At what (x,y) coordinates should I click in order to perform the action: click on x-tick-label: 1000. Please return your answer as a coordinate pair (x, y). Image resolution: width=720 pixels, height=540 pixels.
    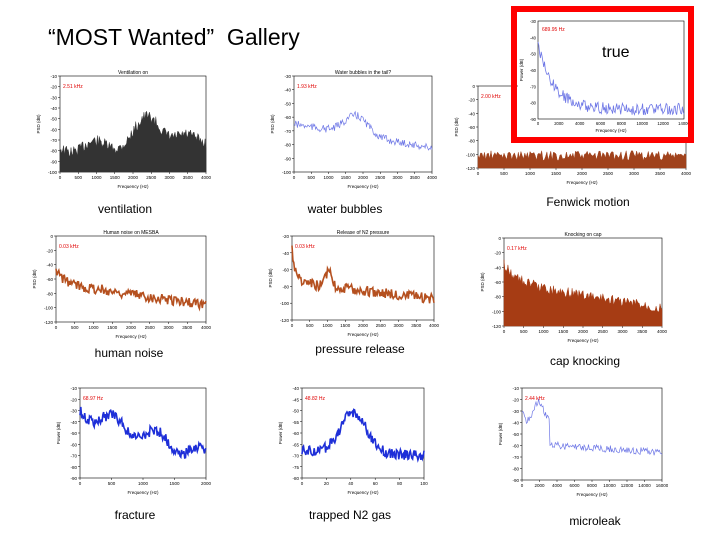
    Looking at the image, I should click on (93, 327).